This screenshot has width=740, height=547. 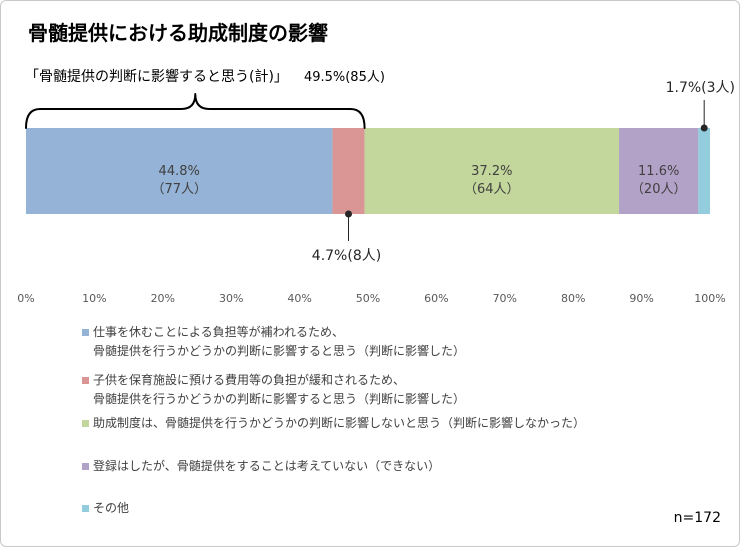 I want to click on segment-percent-label: 11.6%, so click(x=658, y=171).